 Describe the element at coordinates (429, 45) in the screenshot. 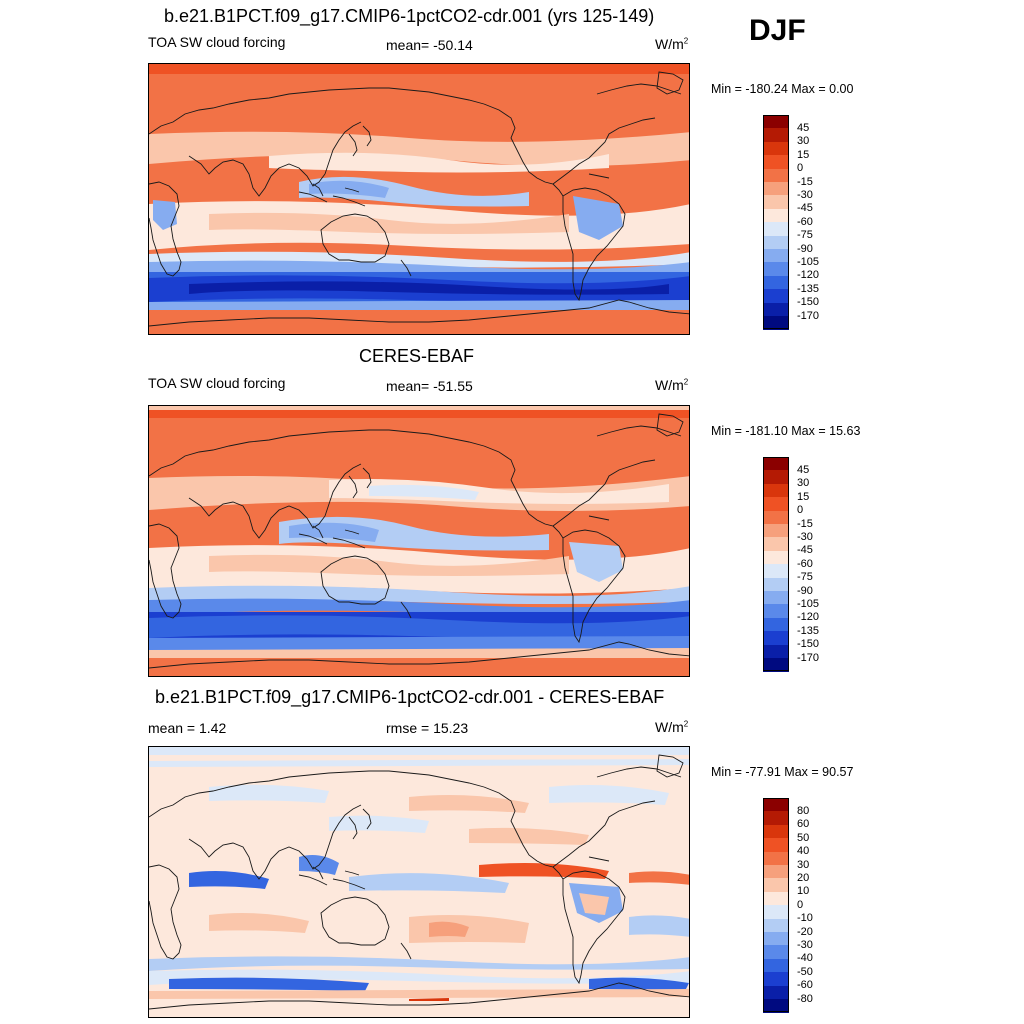

I see `panel1-mean-label: mean= -50.14` at that location.